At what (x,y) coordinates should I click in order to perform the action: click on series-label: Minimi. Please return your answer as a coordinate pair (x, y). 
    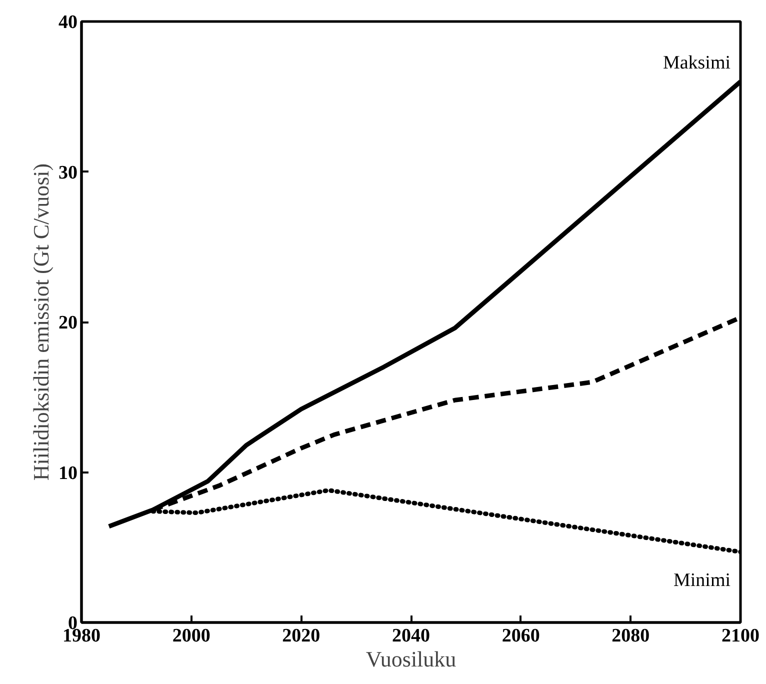
    Looking at the image, I should click on (702, 580).